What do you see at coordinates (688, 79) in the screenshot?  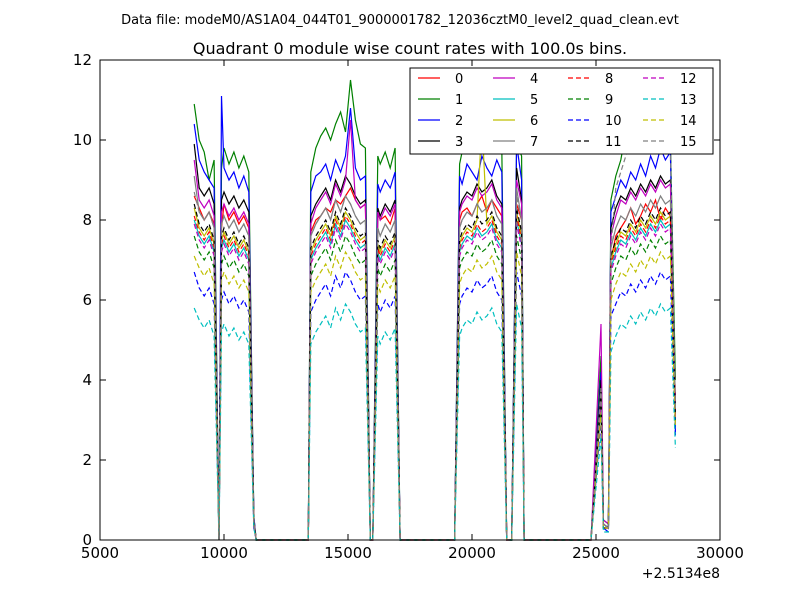 I see `legend-label-12: 12` at bounding box center [688, 79].